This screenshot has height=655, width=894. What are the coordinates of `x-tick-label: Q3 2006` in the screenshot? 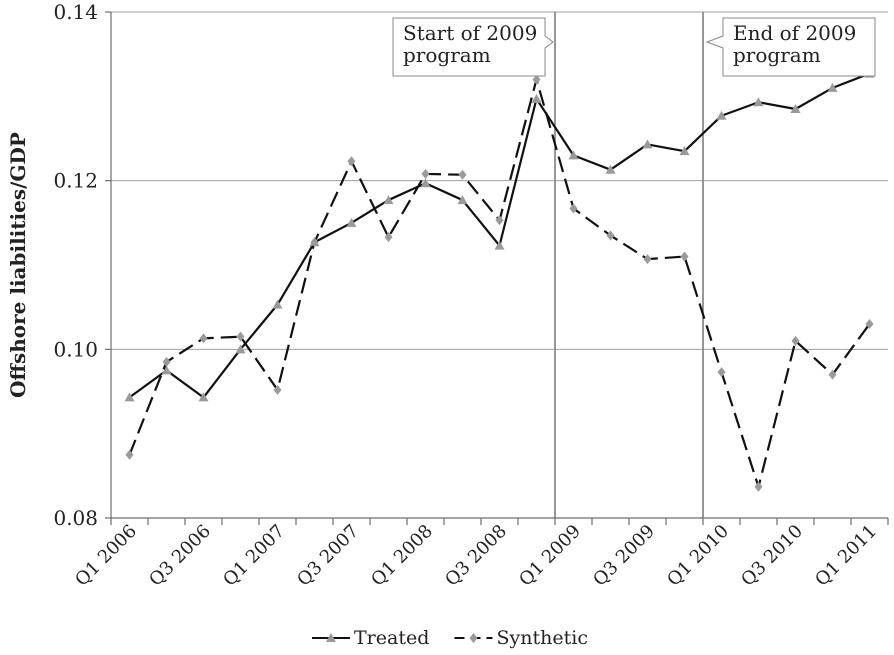 It's located at (180, 556).